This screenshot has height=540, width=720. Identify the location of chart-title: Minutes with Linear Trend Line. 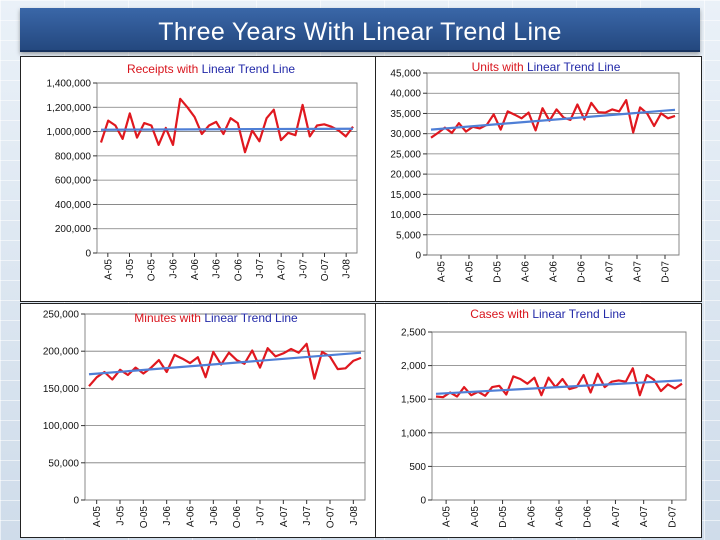
(216, 318).